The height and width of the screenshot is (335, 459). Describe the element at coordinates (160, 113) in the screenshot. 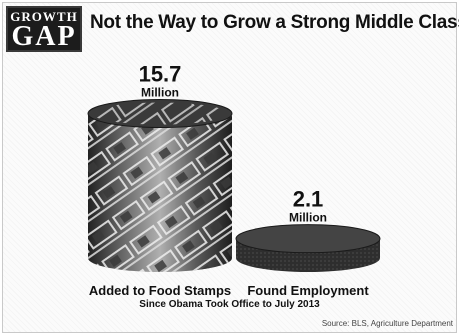

I see `bar-top-texture` at that location.